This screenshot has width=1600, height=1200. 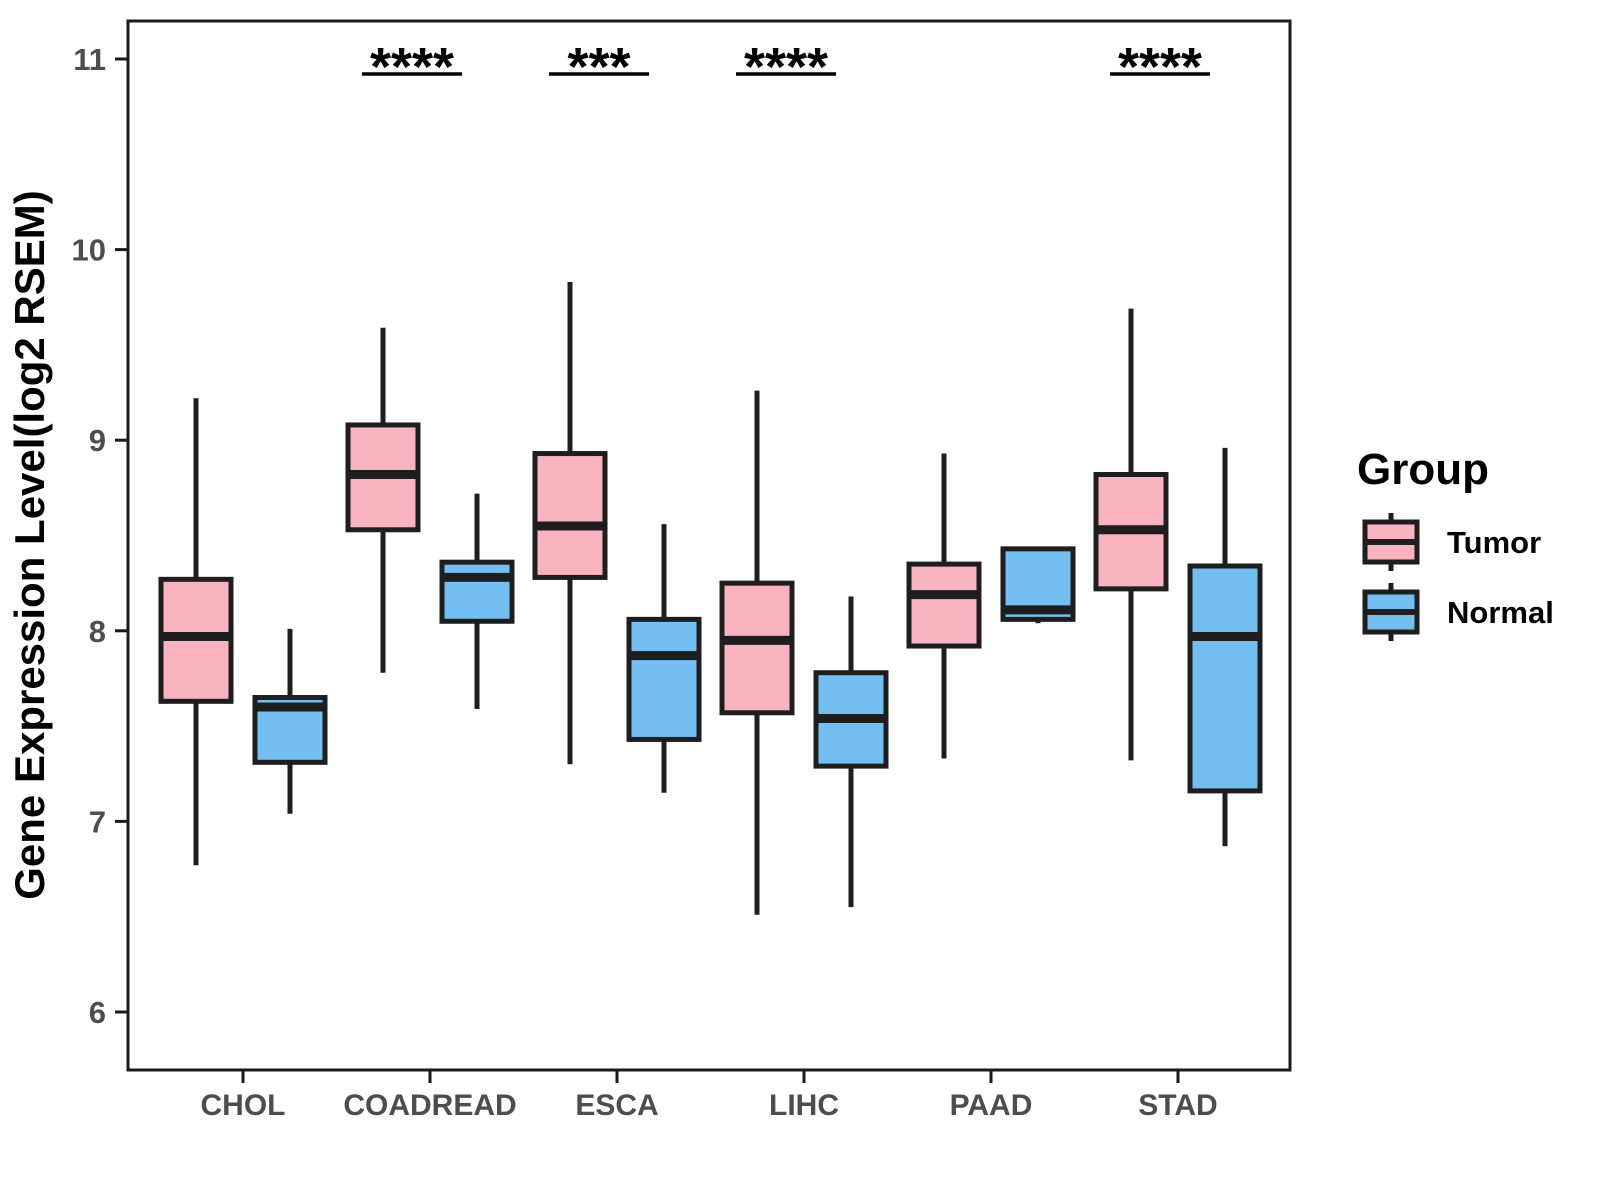 I want to click on legend-label-normal: Normal, so click(x=1500, y=612).